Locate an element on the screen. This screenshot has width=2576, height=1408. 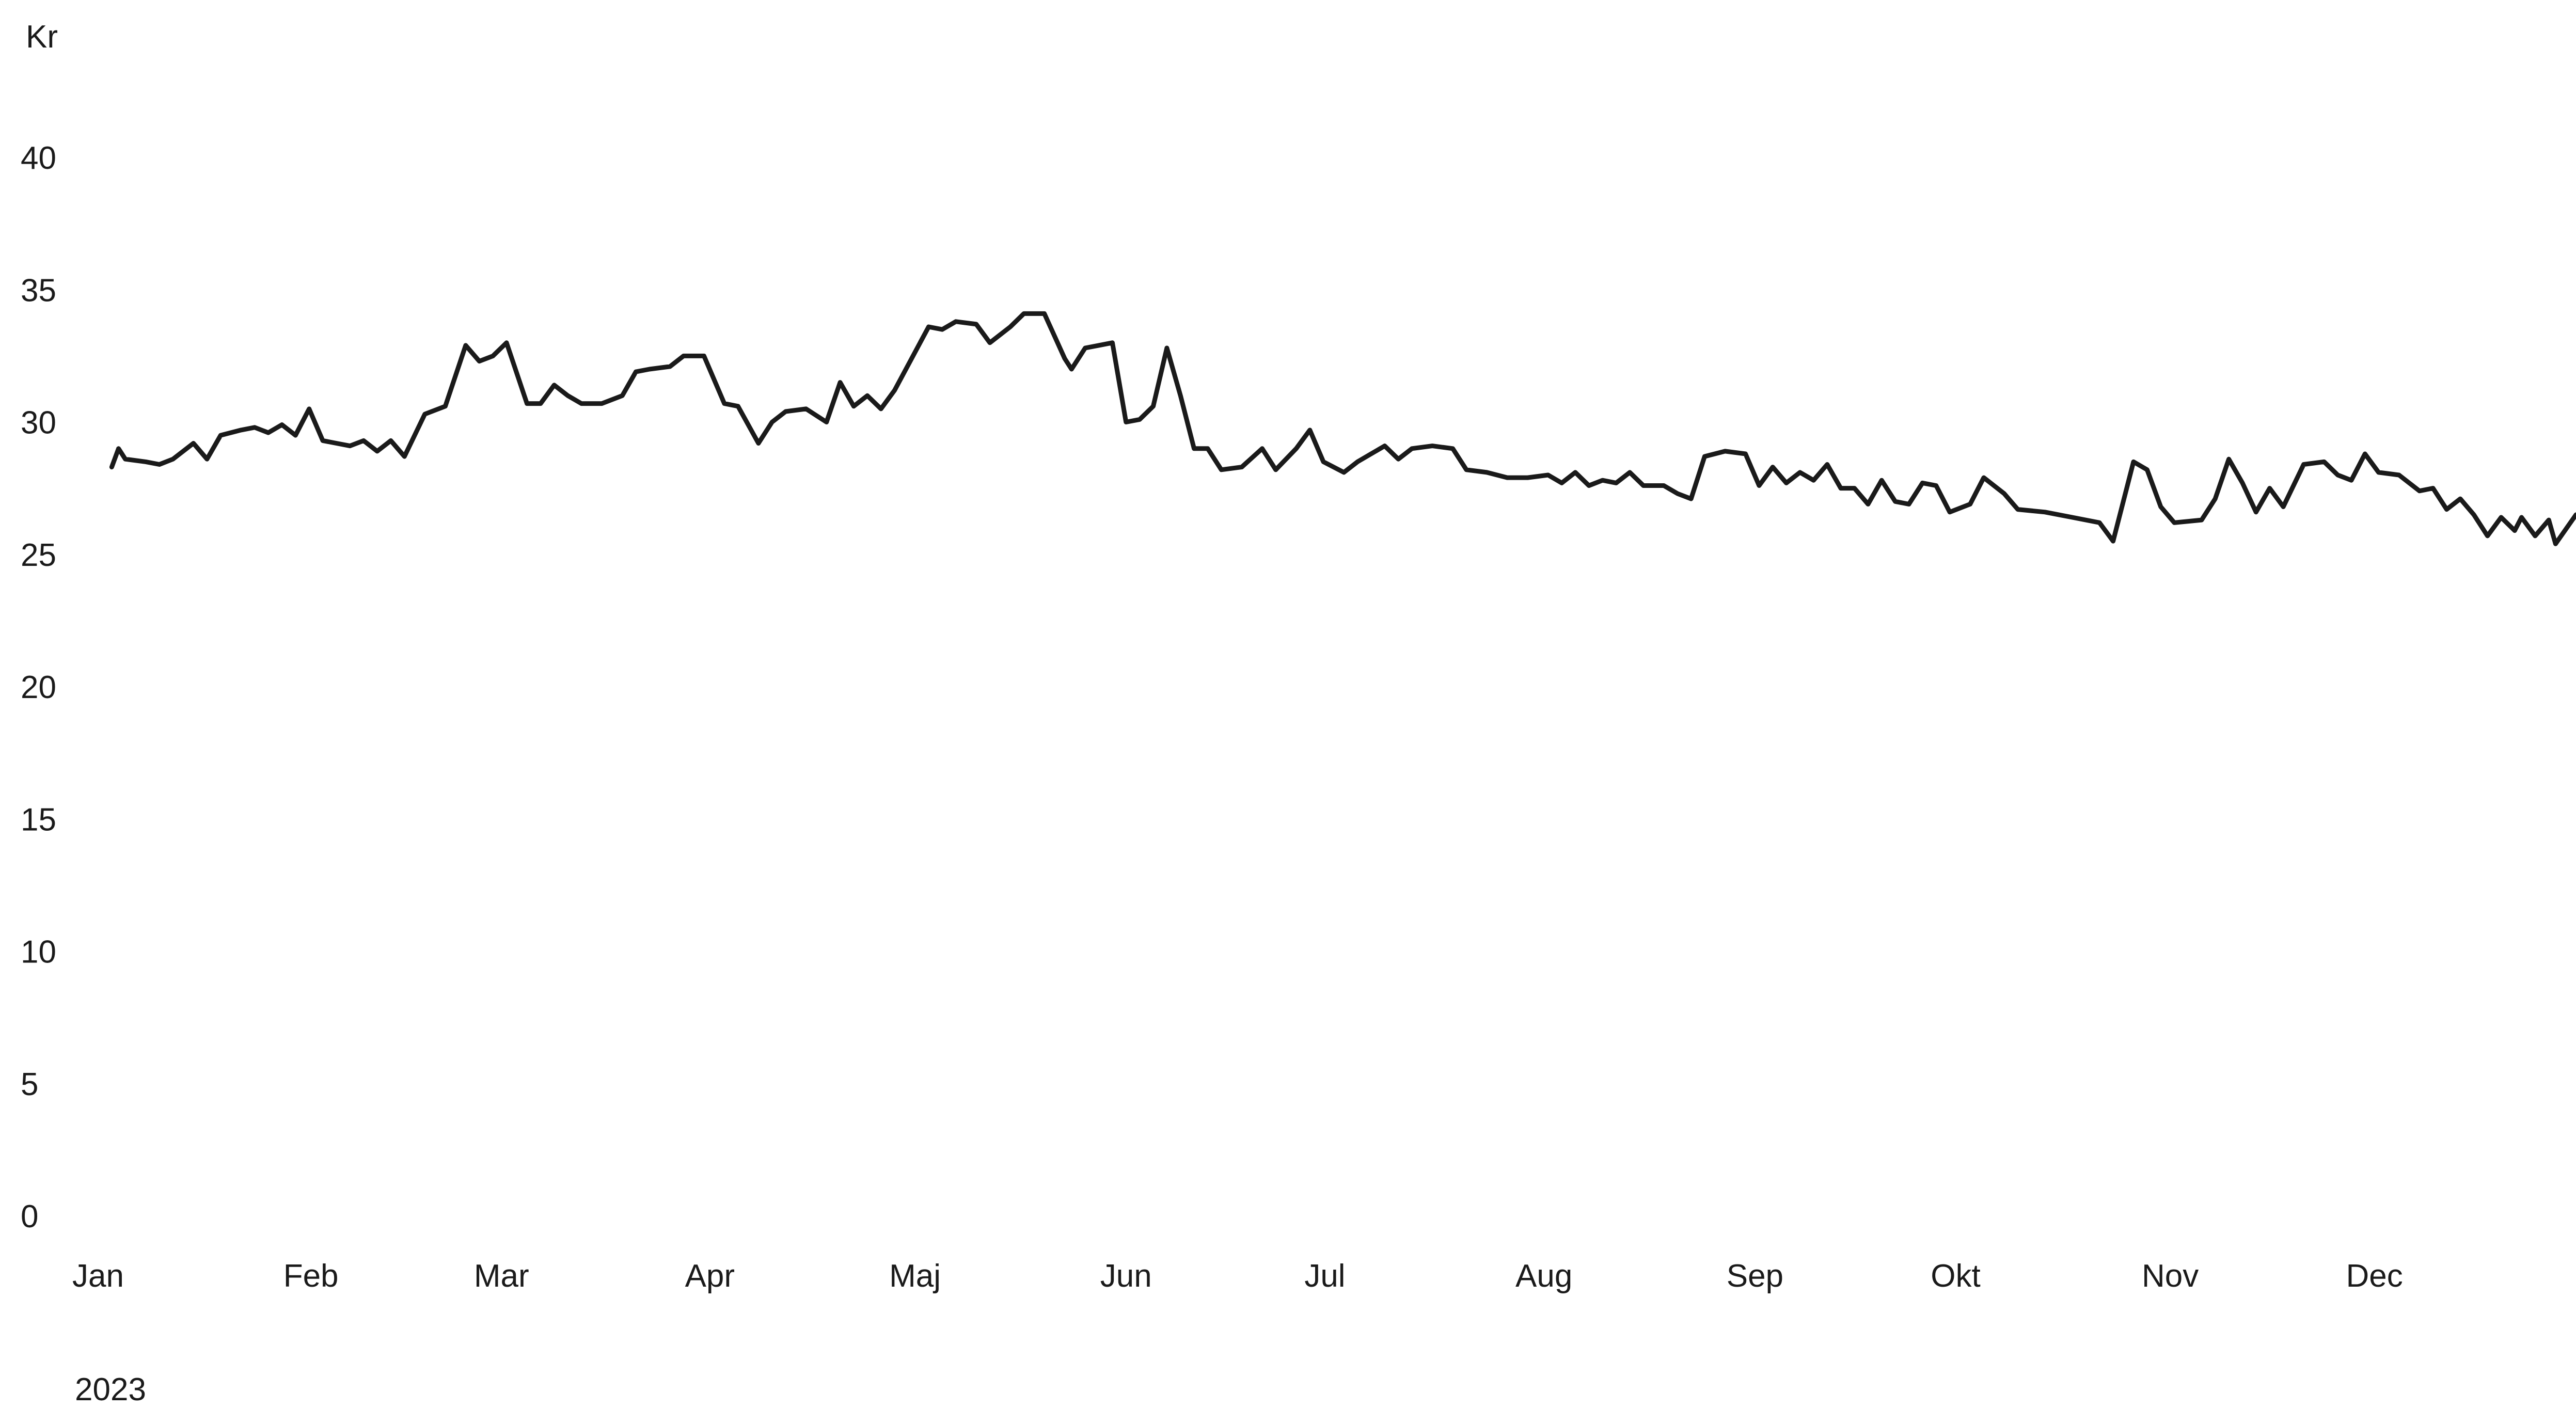
y-tick-label: 20 is located at coordinates (38, 687).